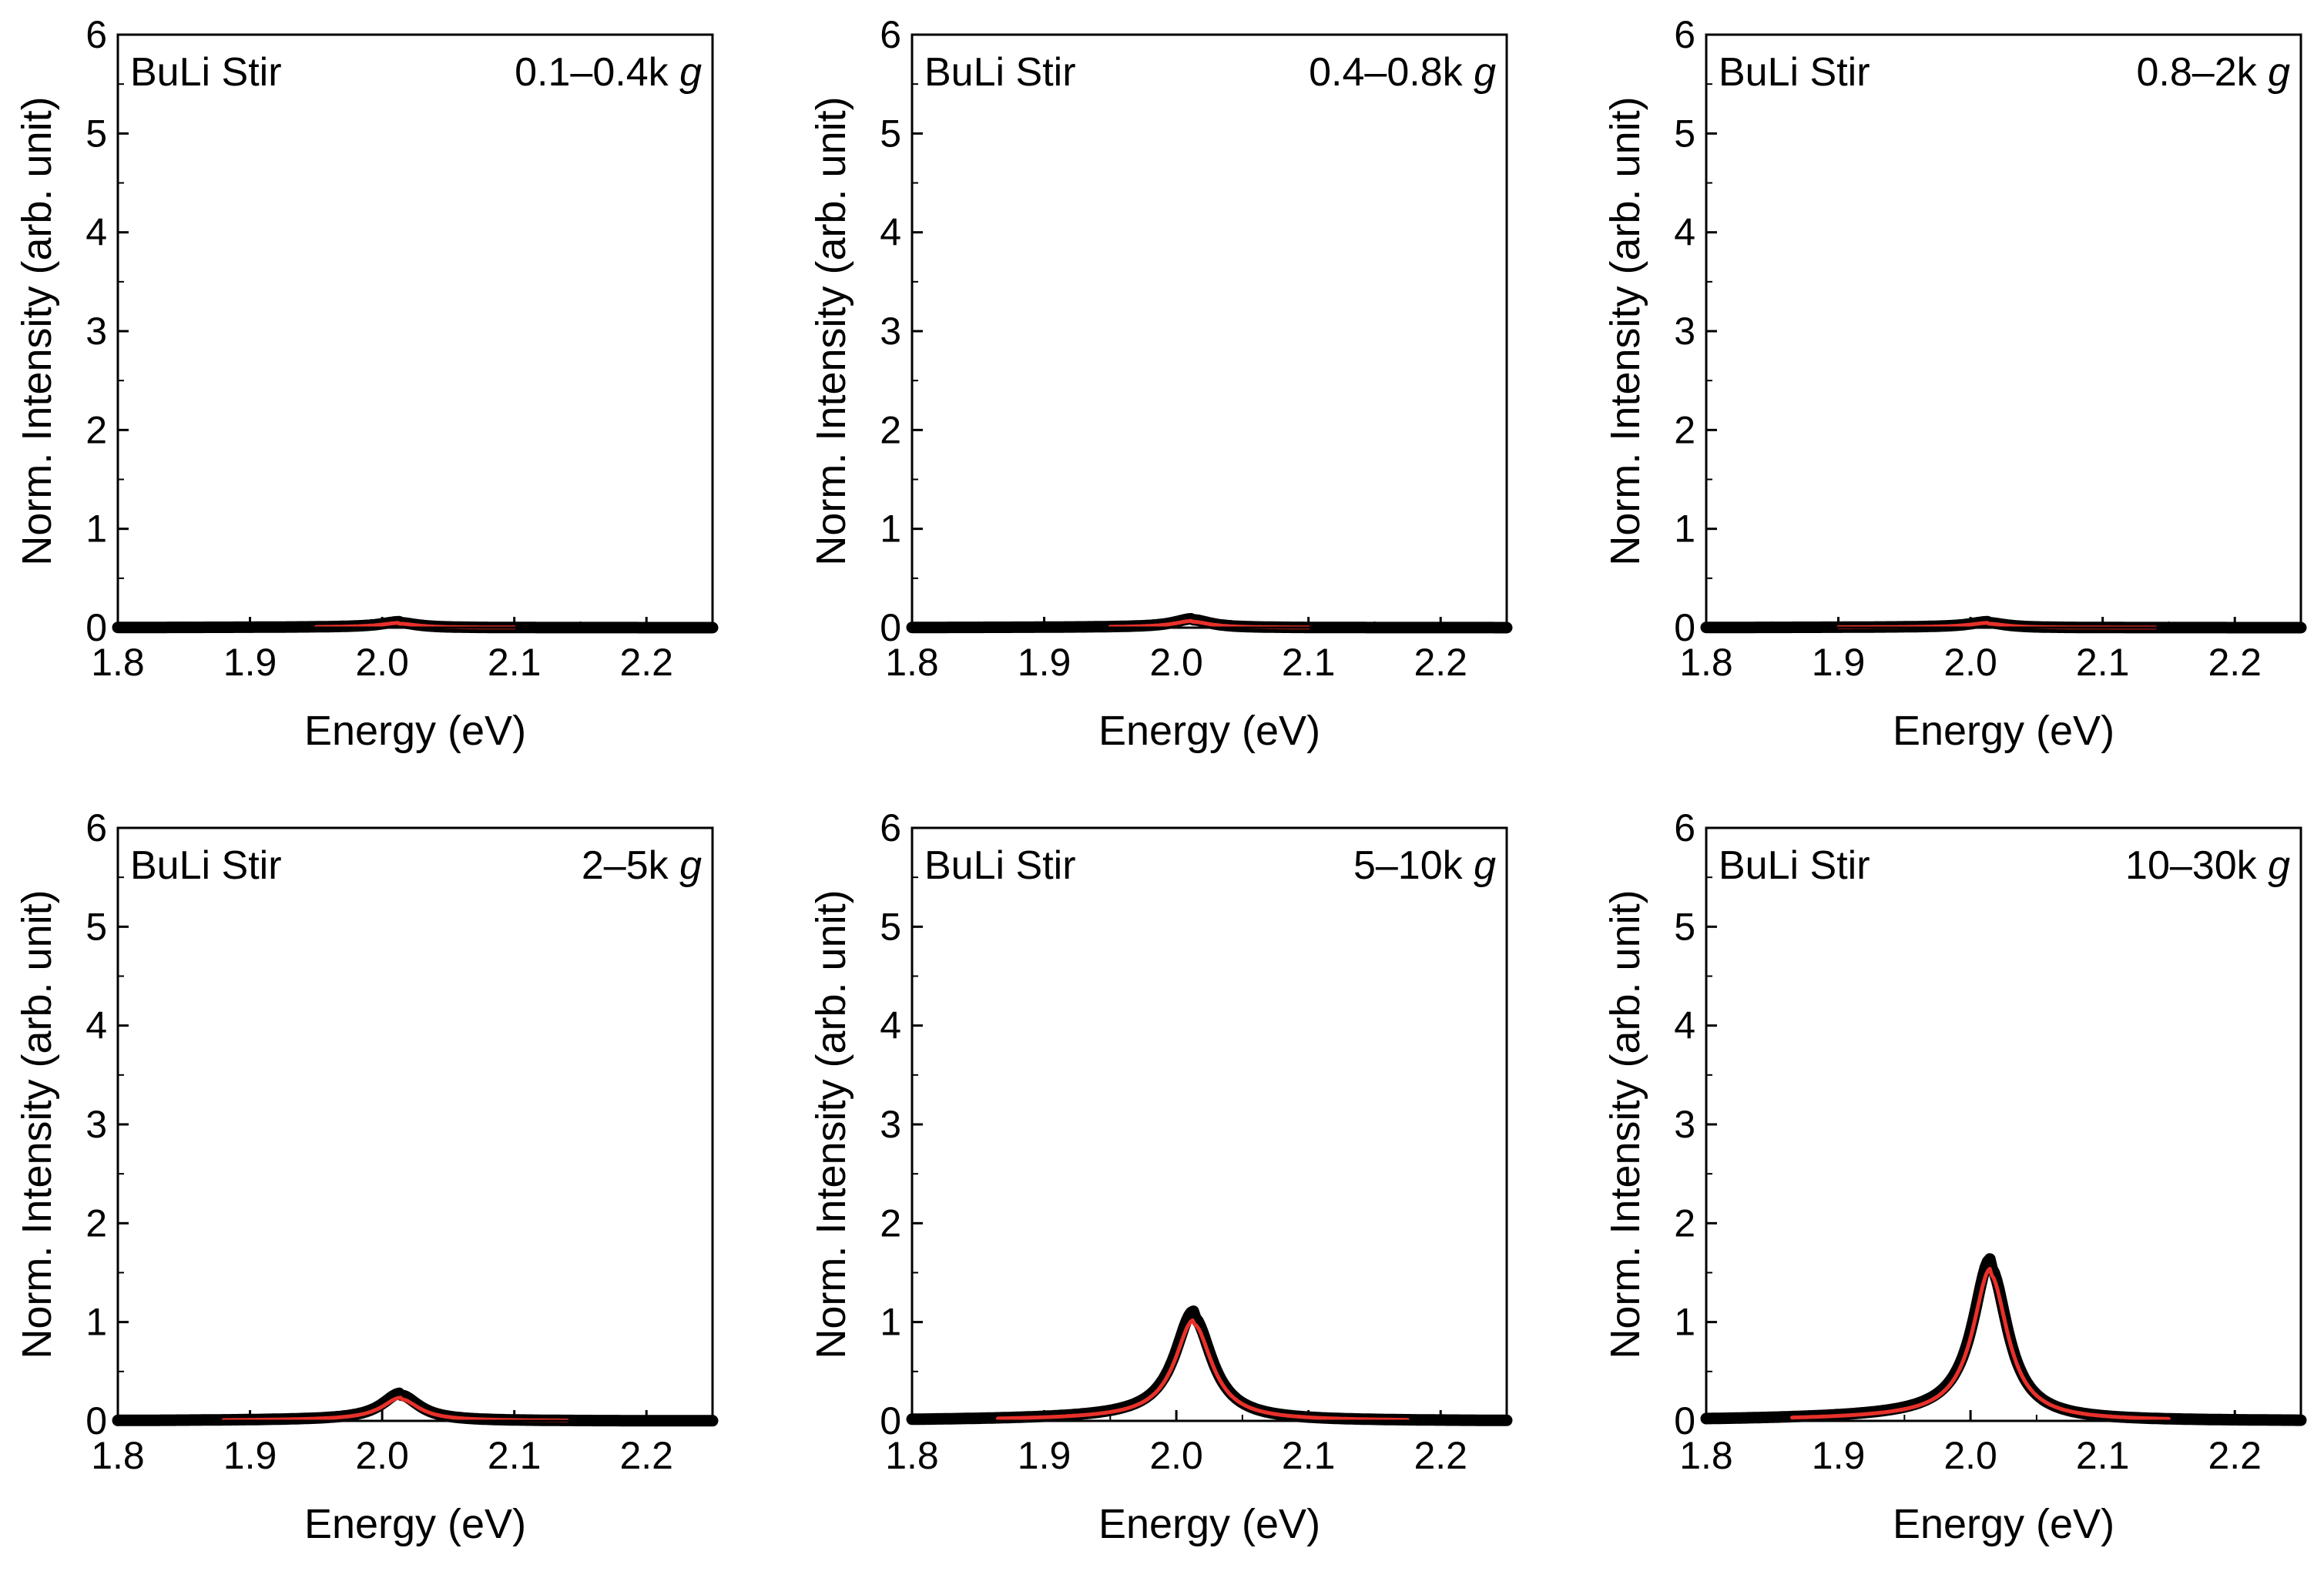  What do you see at coordinates (250, 662) in the screenshot?
I see `x-tick-label: 1.9` at bounding box center [250, 662].